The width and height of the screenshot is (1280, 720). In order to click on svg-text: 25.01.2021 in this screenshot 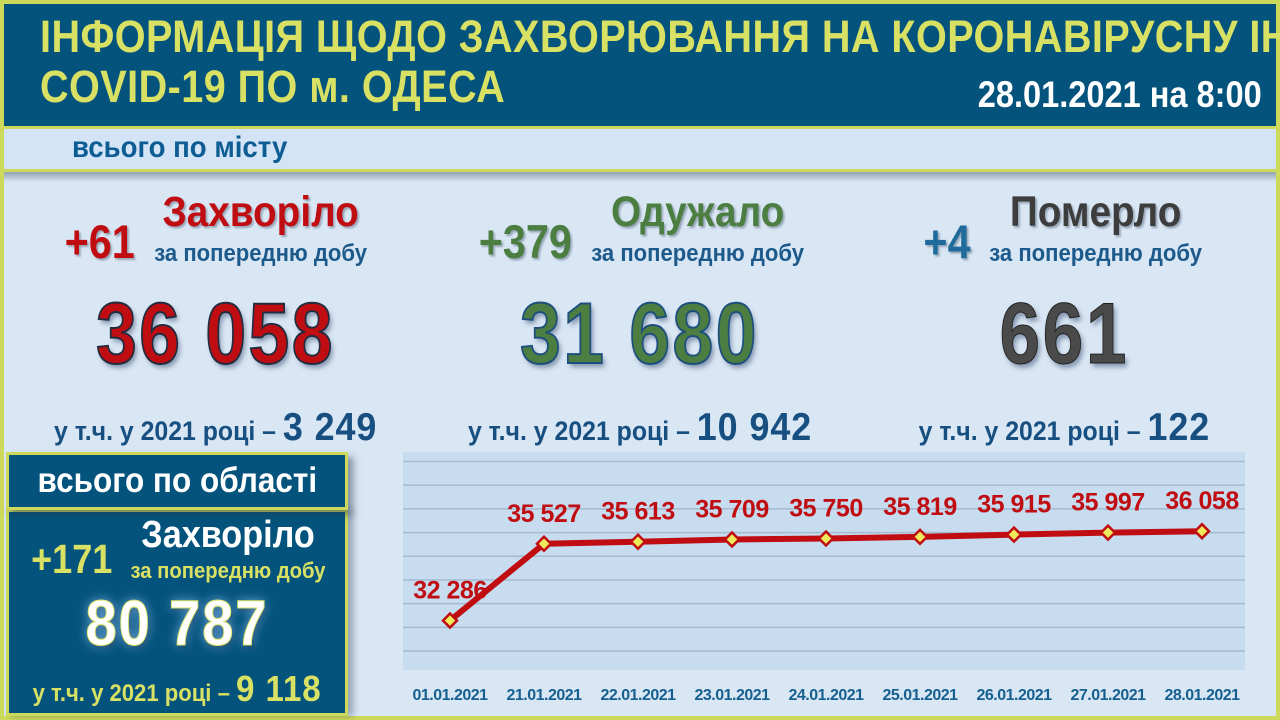, I will do `click(920, 695)`.